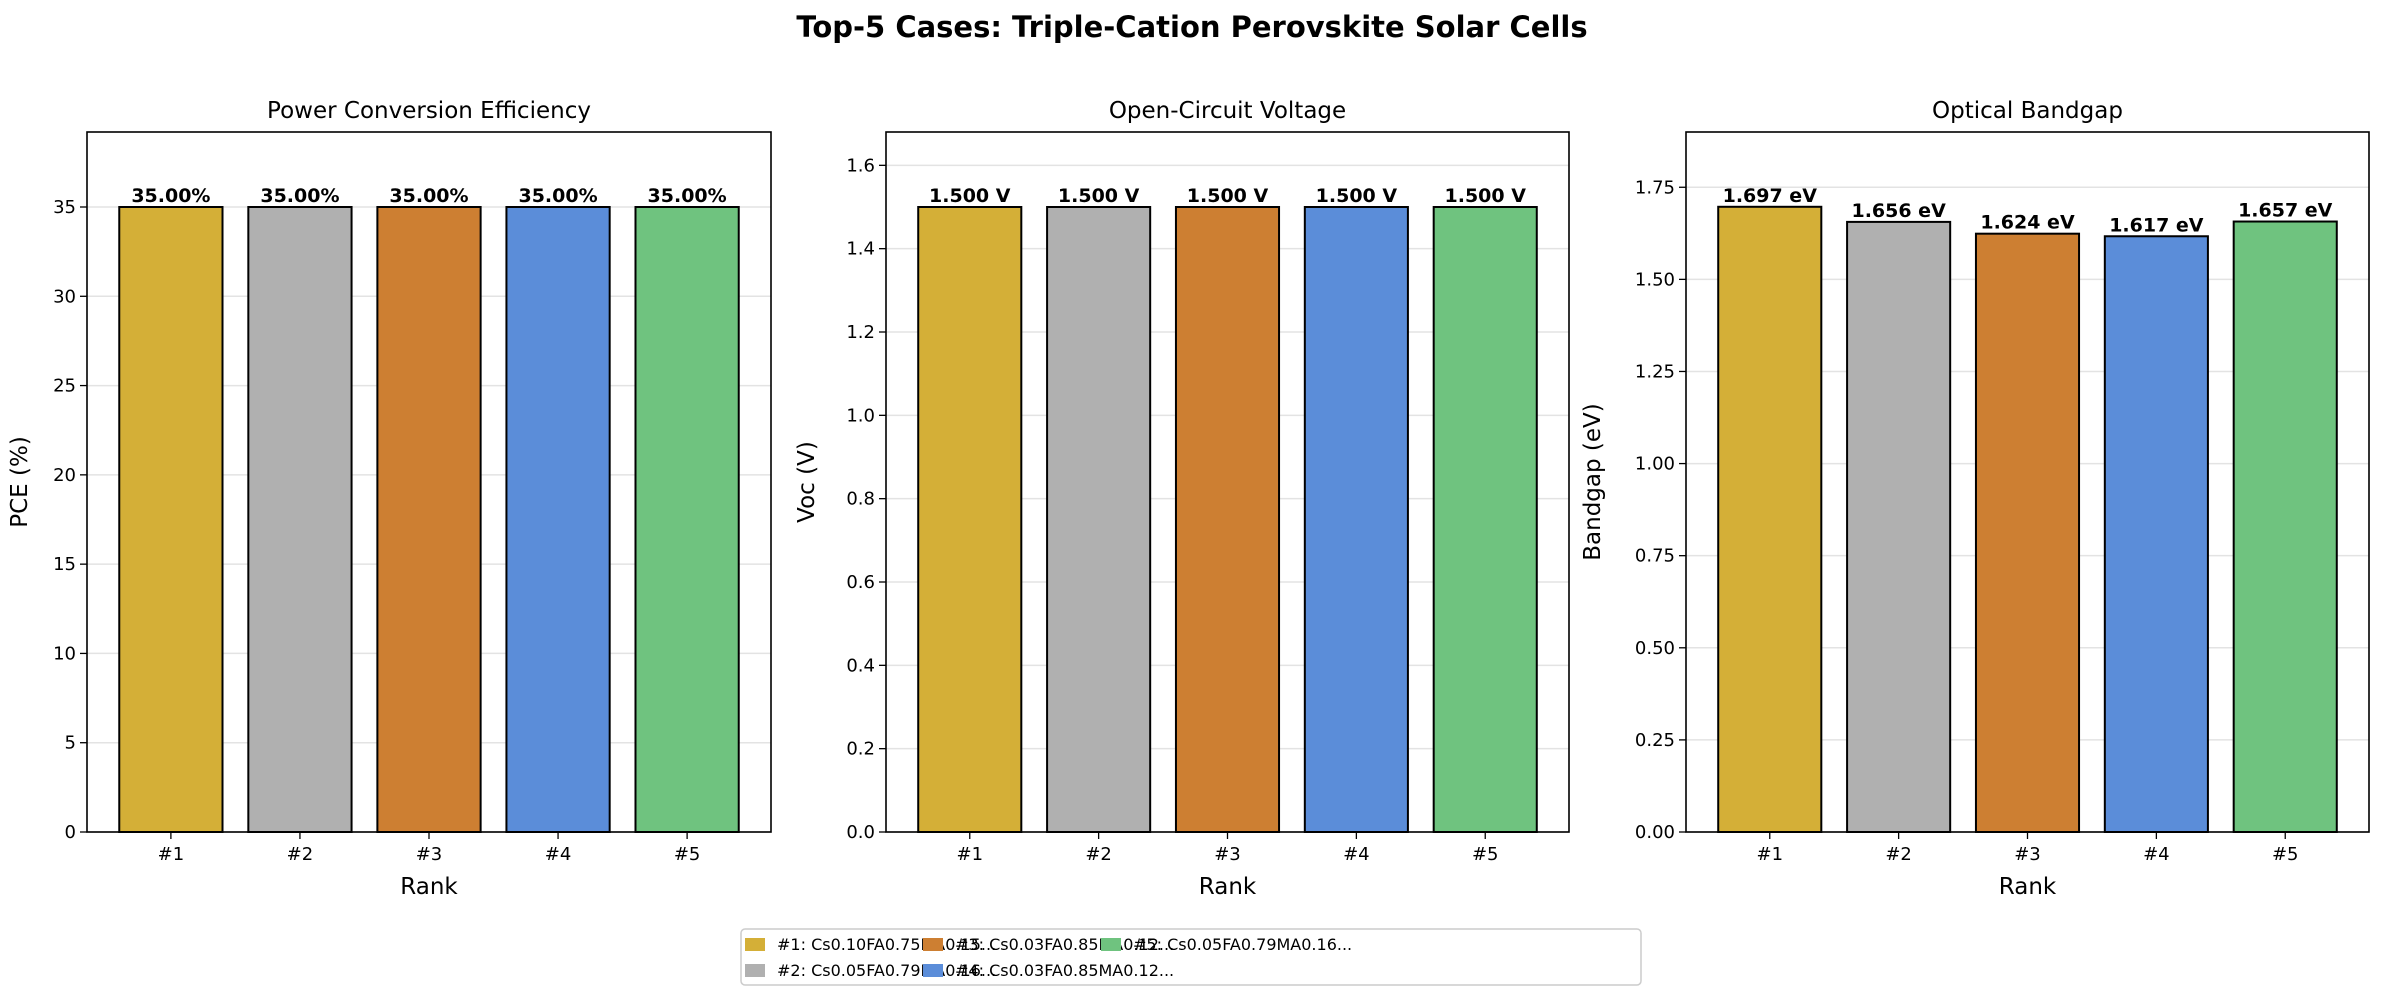 The image size is (2384, 1002). I want to click on y-tick-label: 15, so click(64, 564).